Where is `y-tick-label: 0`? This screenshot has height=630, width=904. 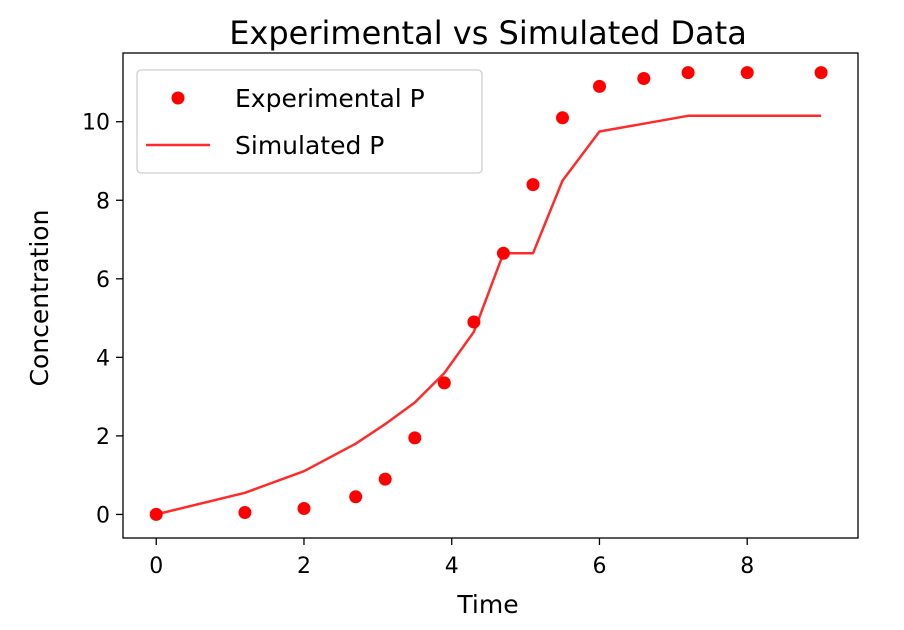 y-tick-label: 0 is located at coordinates (103, 515).